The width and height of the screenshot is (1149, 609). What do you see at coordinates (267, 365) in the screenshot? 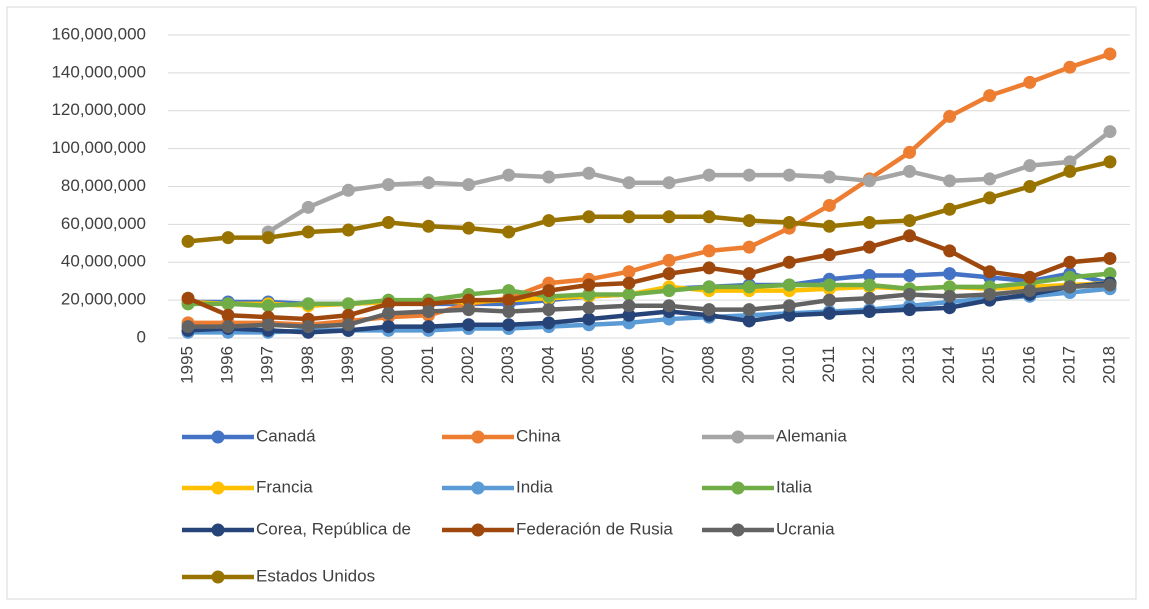
I see `x-tick-label: 1997` at bounding box center [267, 365].